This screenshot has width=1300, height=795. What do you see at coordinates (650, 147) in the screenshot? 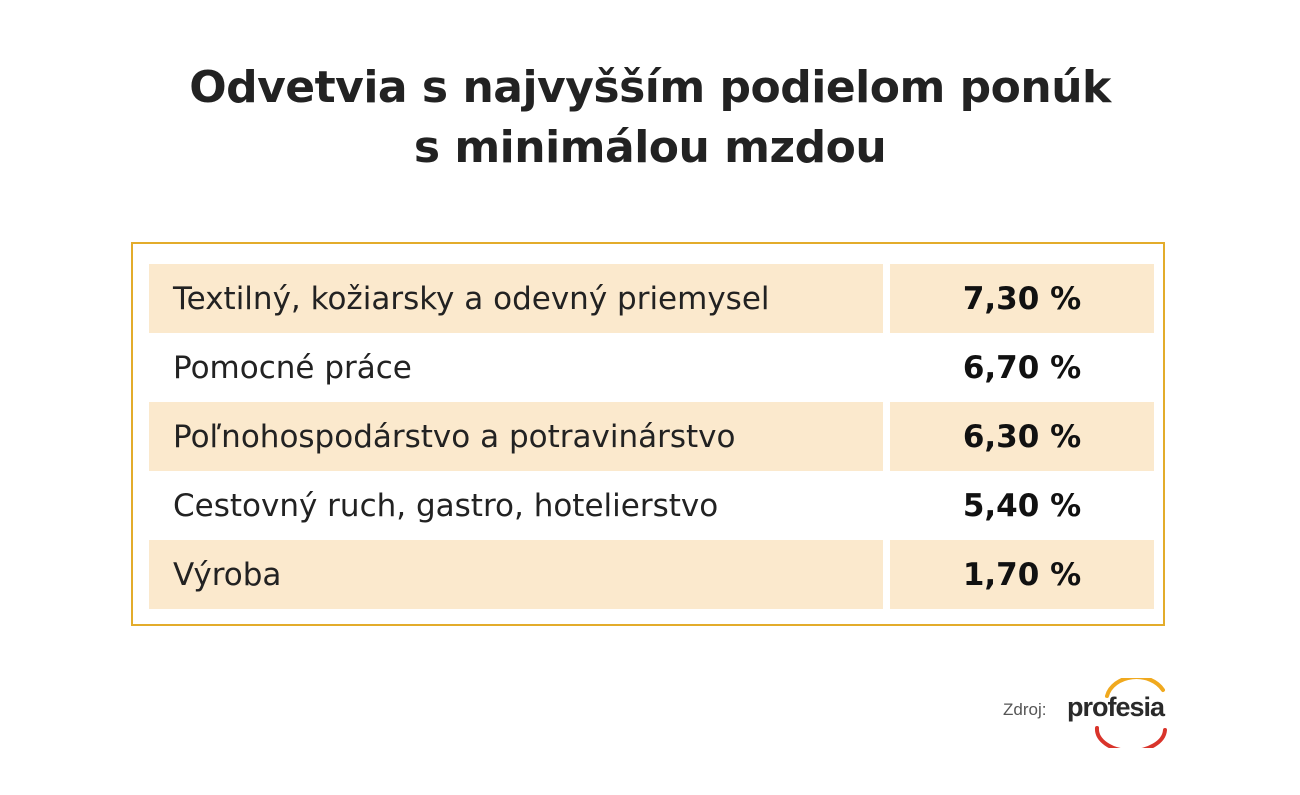
I see `chart-title-line-2: s minimálou mzdou` at bounding box center [650, 147].